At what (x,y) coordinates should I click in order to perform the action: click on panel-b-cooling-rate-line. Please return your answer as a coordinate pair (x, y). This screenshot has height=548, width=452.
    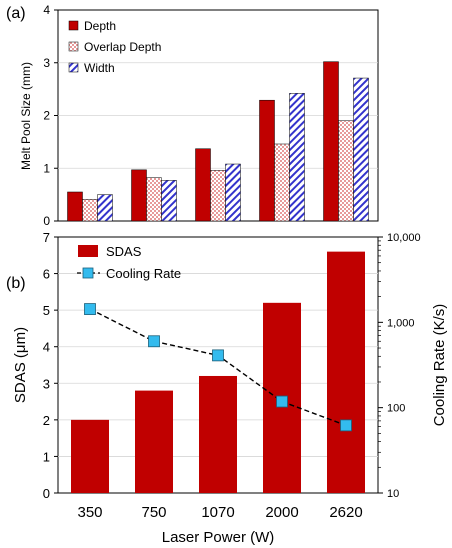
    Looking at the image, I should click on (218, 367).